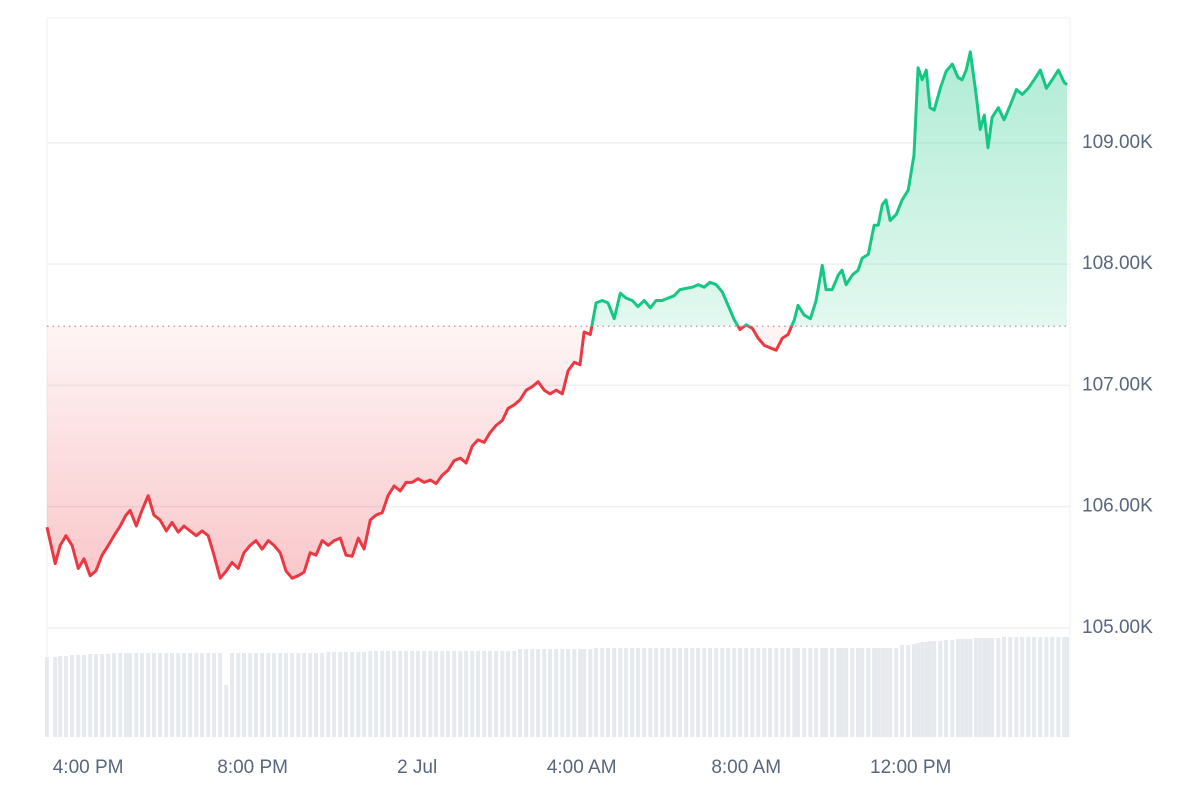 The height and width of the screenshot is (800, 1200). What do you see at coordinates (746, 767) in the screenshot?
I see `x-tick-label: 8:00 AM` at bounding box center [746, 767].